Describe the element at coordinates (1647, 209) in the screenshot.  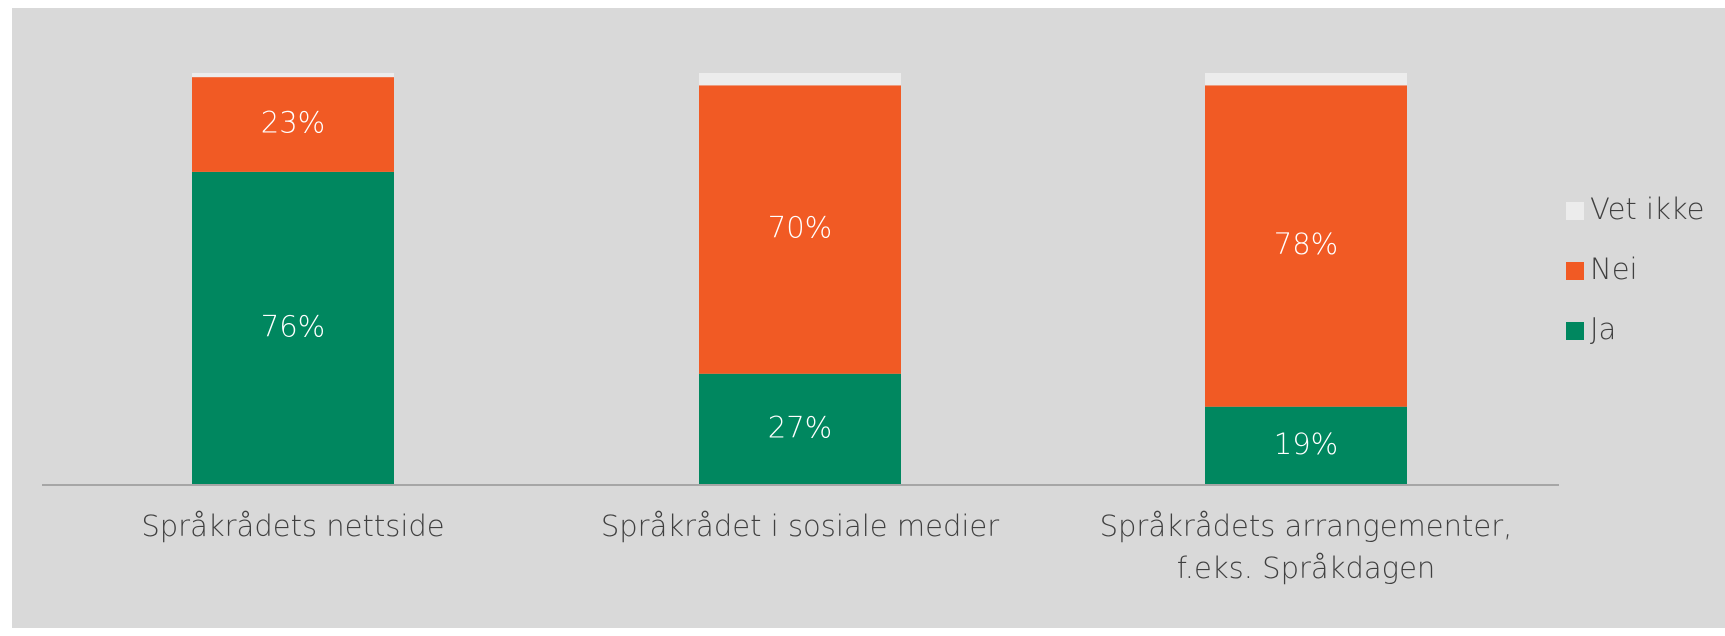
I see `legend-label: Vet ikke` at that location.